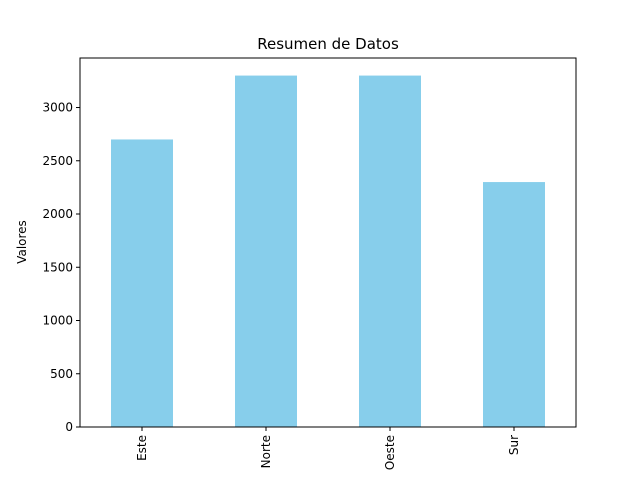 The height and width of the screenshot is (480, 640). I want to click on bar-oeste, so click(390, 251).